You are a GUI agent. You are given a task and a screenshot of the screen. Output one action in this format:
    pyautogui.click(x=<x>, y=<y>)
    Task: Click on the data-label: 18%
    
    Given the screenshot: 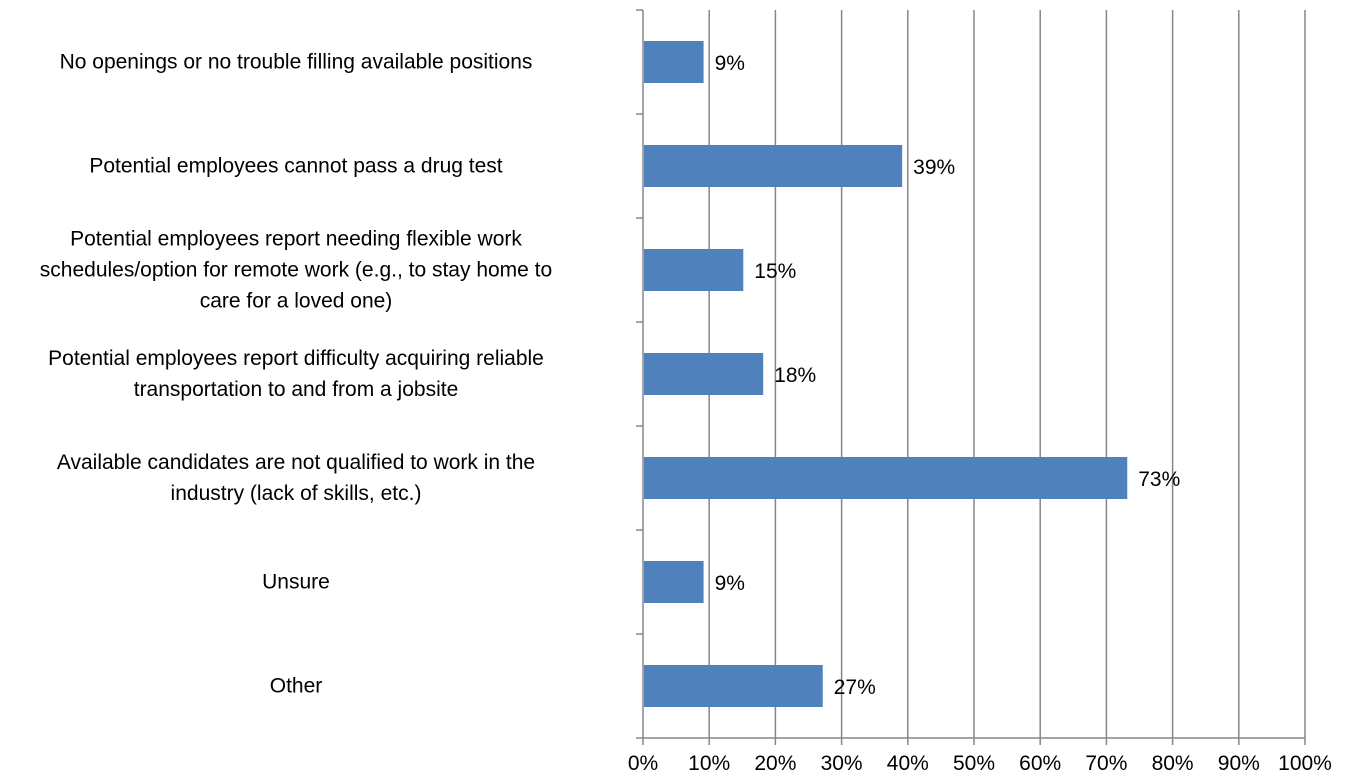 What is the action you would take?
    pyautogui.click(x=795, y=375)
    